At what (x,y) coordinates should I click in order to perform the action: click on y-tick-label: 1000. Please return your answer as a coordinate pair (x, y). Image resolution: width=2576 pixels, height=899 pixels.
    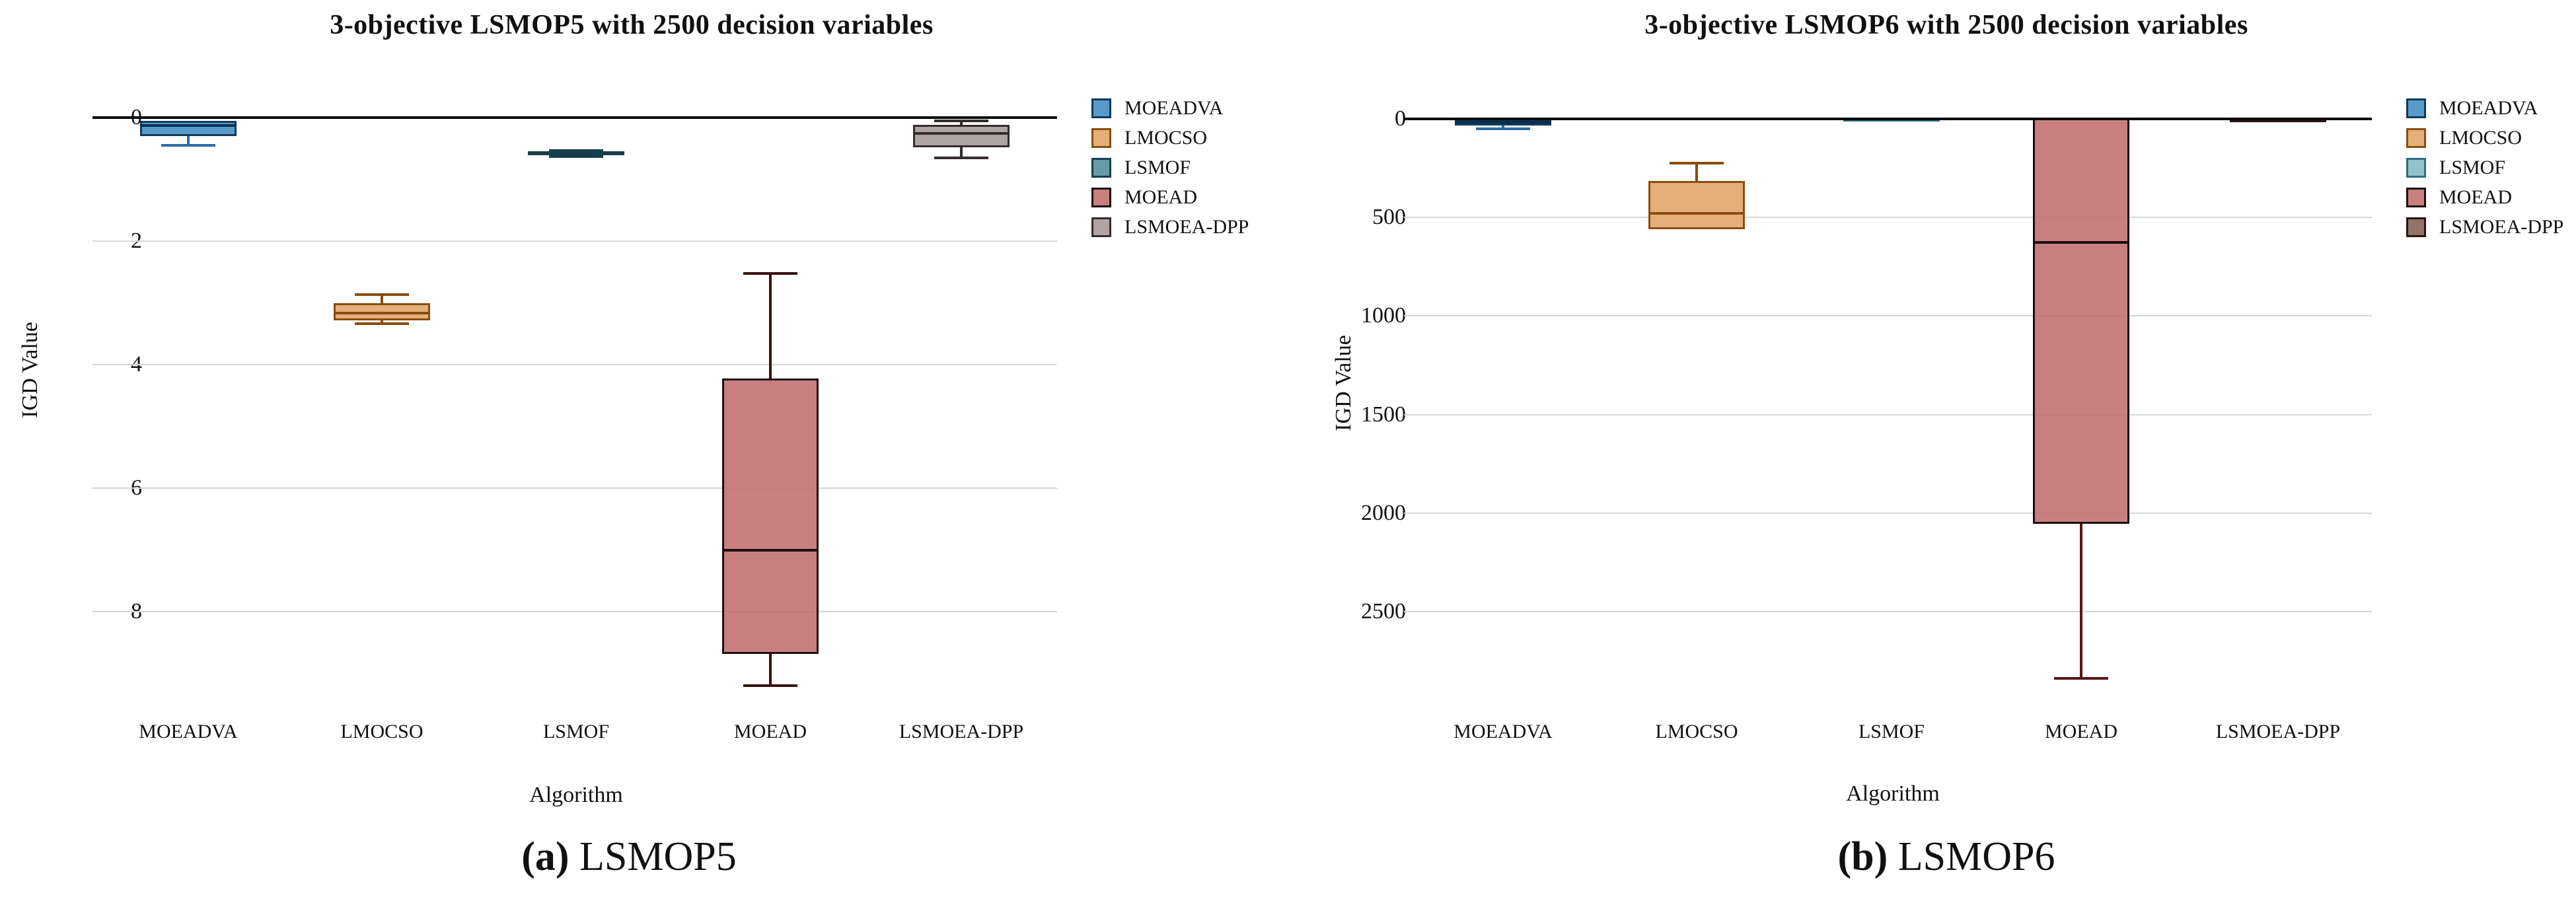
    Looking at the image, I should click on (1383, 315).